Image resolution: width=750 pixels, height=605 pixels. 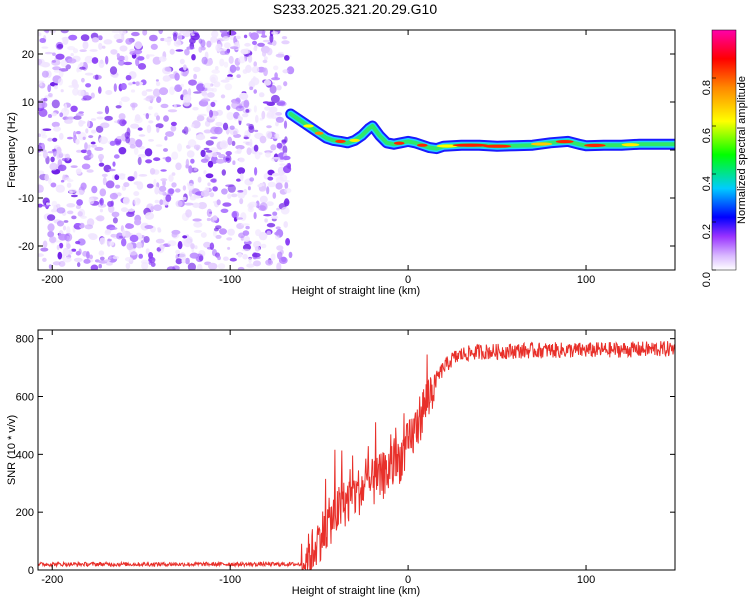 I want to click on snr-ylabel: SNR (10 * v/v), so click(x=12, y=450).